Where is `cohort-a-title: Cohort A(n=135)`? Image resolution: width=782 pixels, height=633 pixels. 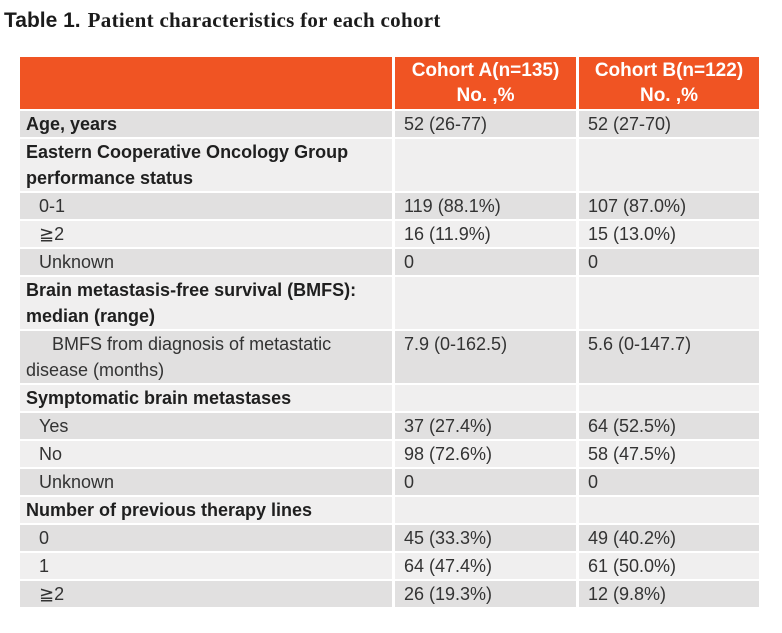
cohort-a-title: Cohort A(n=135) is located at coordinates (485, 70).